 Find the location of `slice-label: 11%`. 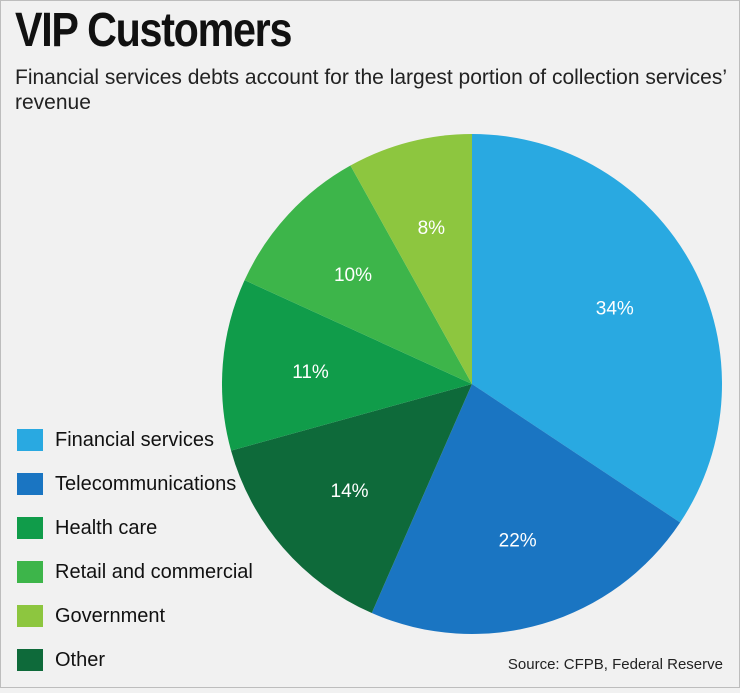

slice-label: 11% is located at coordinates (310, 372).